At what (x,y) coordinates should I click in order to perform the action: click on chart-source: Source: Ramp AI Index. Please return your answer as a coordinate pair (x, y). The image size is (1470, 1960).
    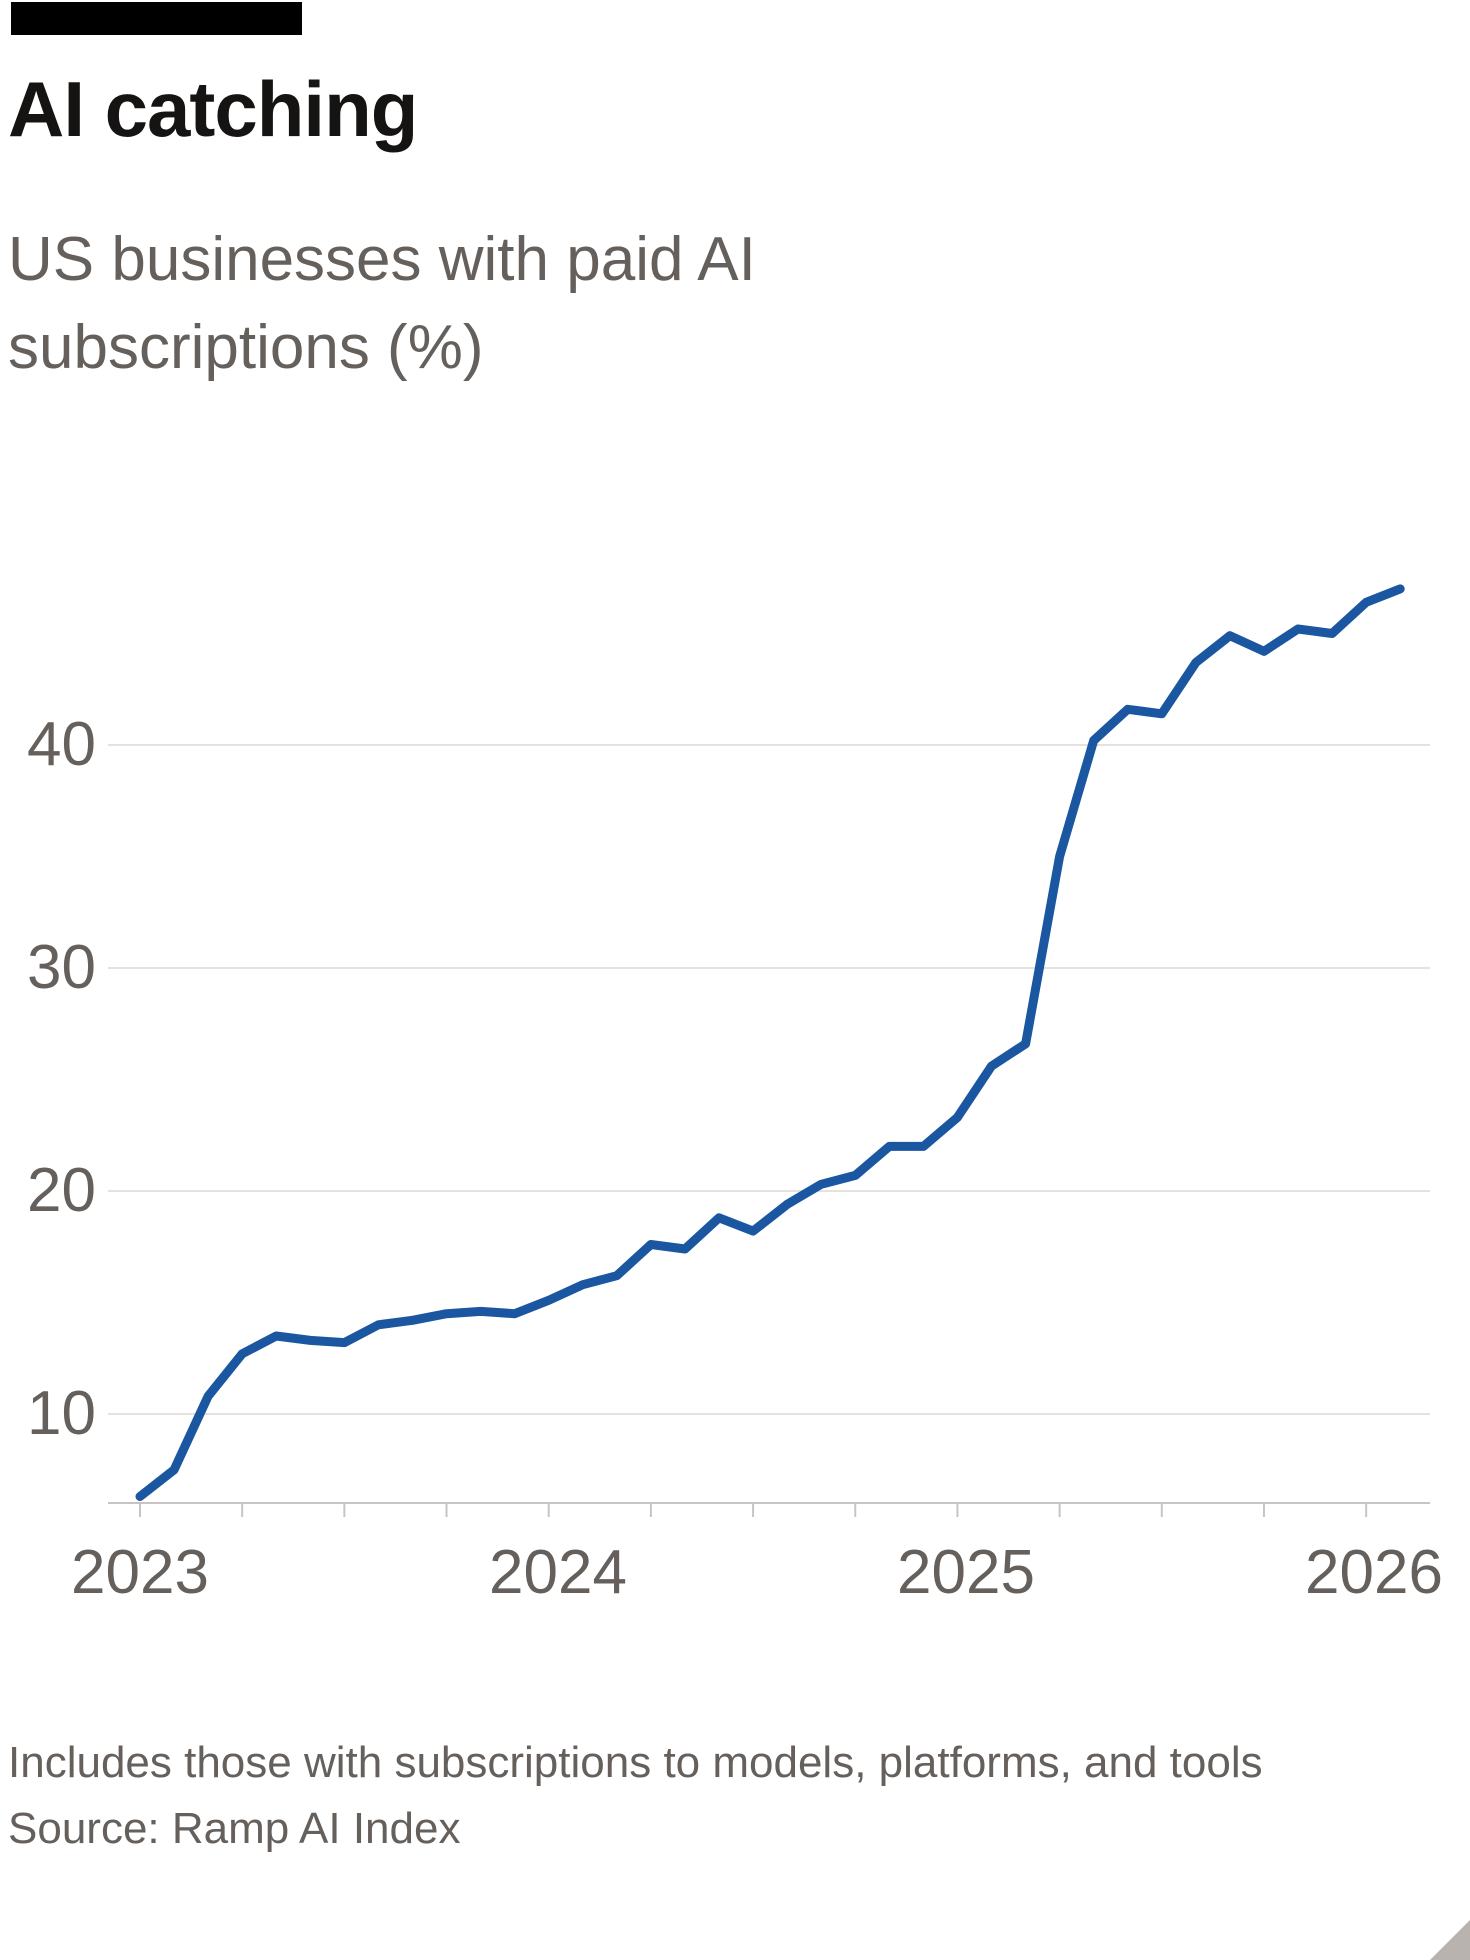
    Looking at the image, I should click on (234, 1828).